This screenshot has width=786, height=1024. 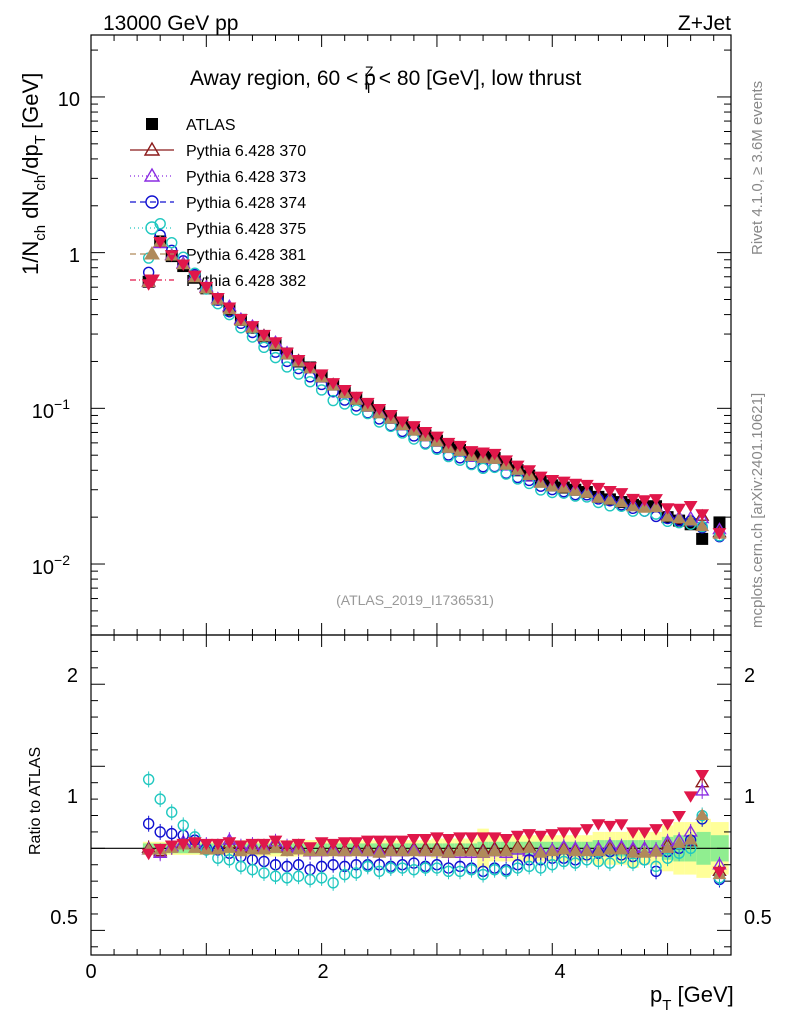 I want to click on legend-label: Pythia 6.428 370, so click(x=246, y=151).